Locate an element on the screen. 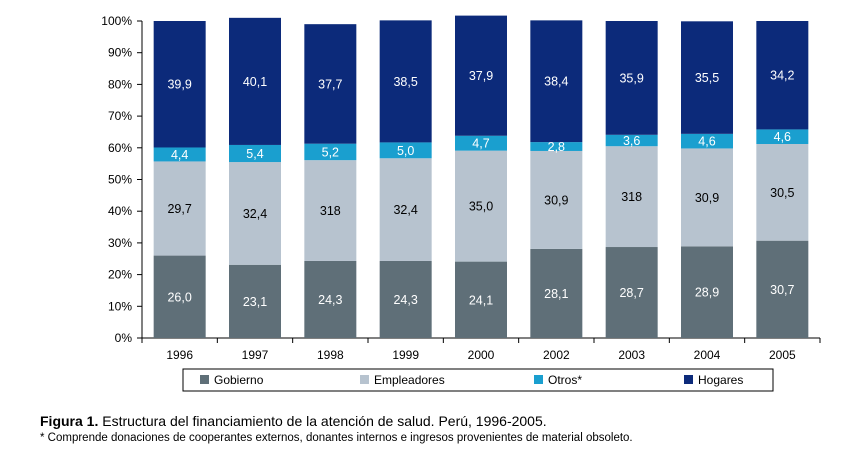 The width and height of the screenshot is (850, 462). data-label: 28,9 is located at coordinates (707, 293).